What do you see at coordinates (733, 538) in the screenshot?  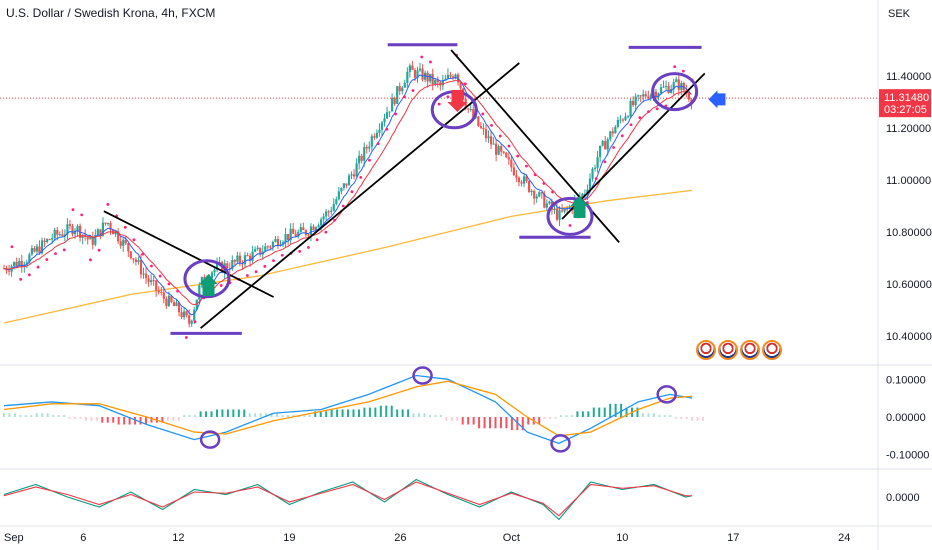 I see `time-tick-label: 17` at bounding box center [733, 538].